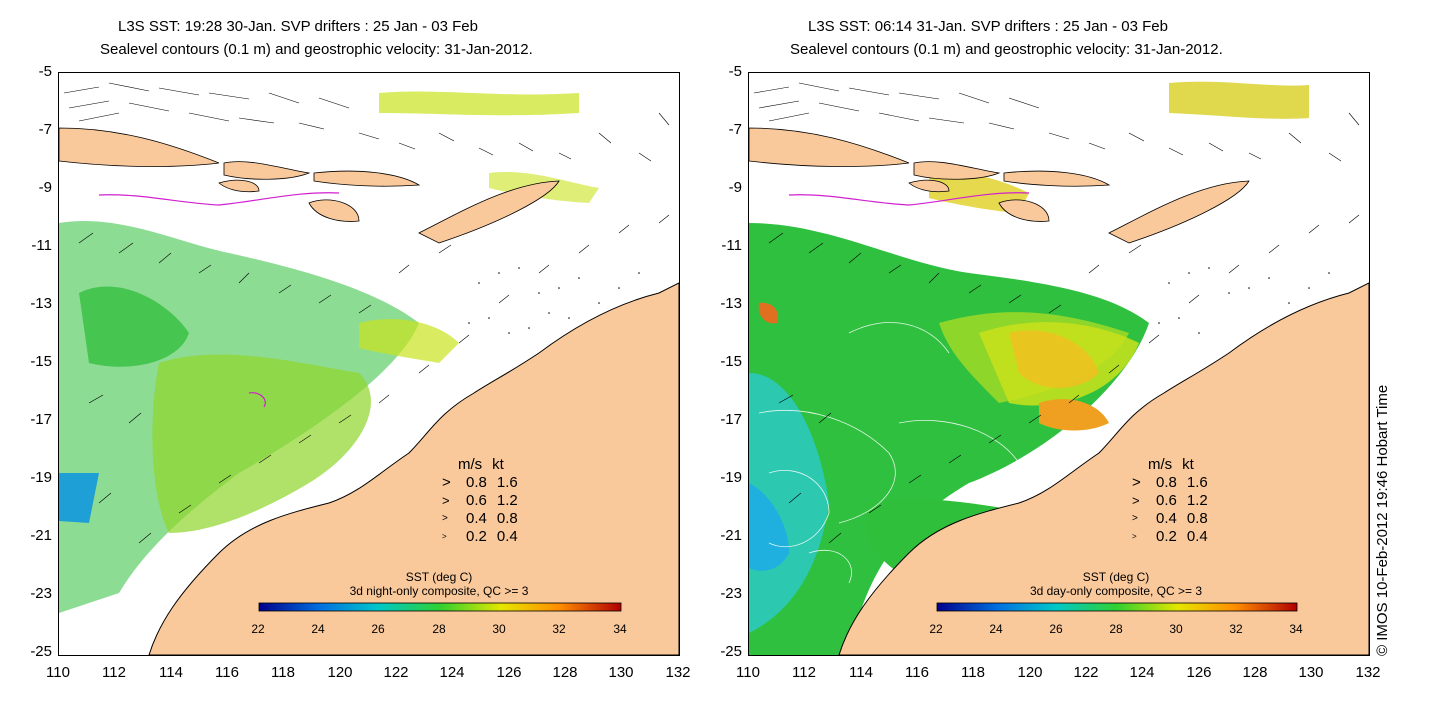 This screenshot has height=720, width=1440. What do you see at coordinates (1116, 629) in the screenshot?
I see `colorbar-tick: 28` at bounding box center [1116, 629].